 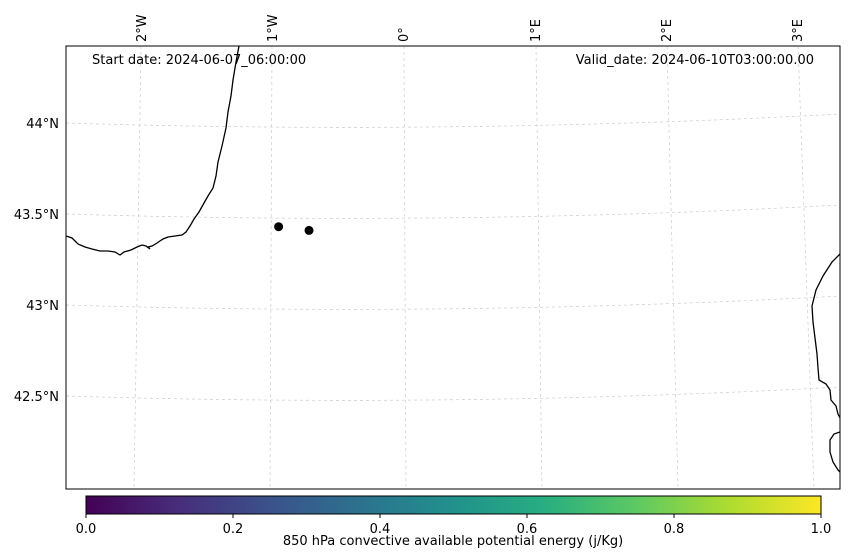 I want to click on colorbar-tick-label-3: 0.6, so click(x=527, y=529).